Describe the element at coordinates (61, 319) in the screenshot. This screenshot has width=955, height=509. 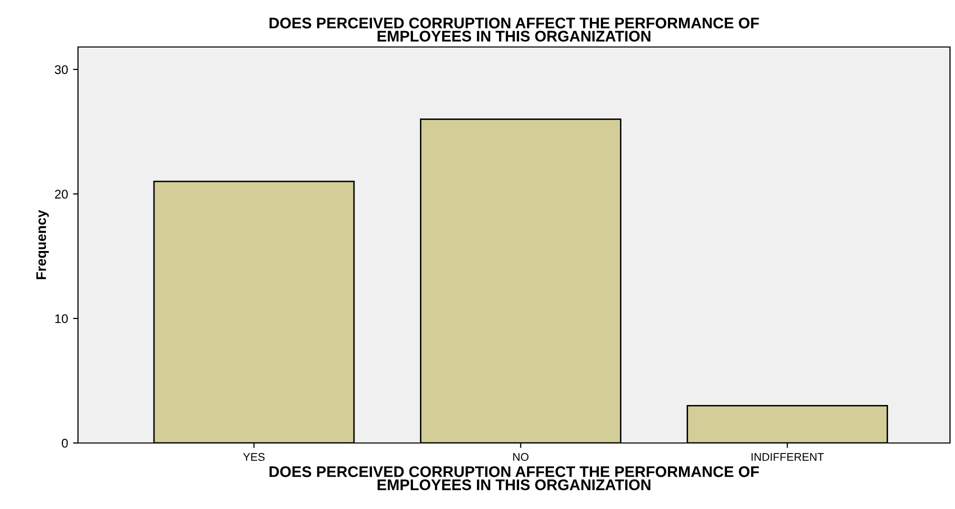
I see `y-tick-label: 10` at that location.